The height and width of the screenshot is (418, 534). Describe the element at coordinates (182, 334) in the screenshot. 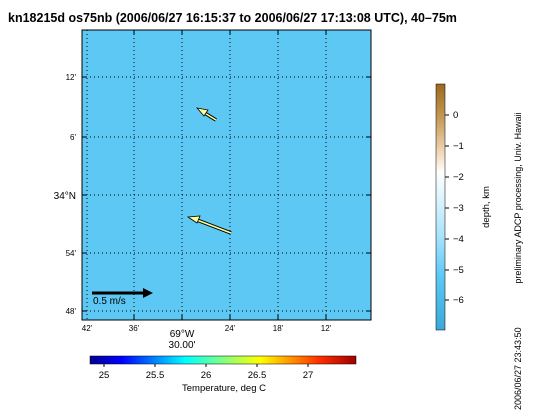

I see `lon-label-deg: 69°W` at that location.